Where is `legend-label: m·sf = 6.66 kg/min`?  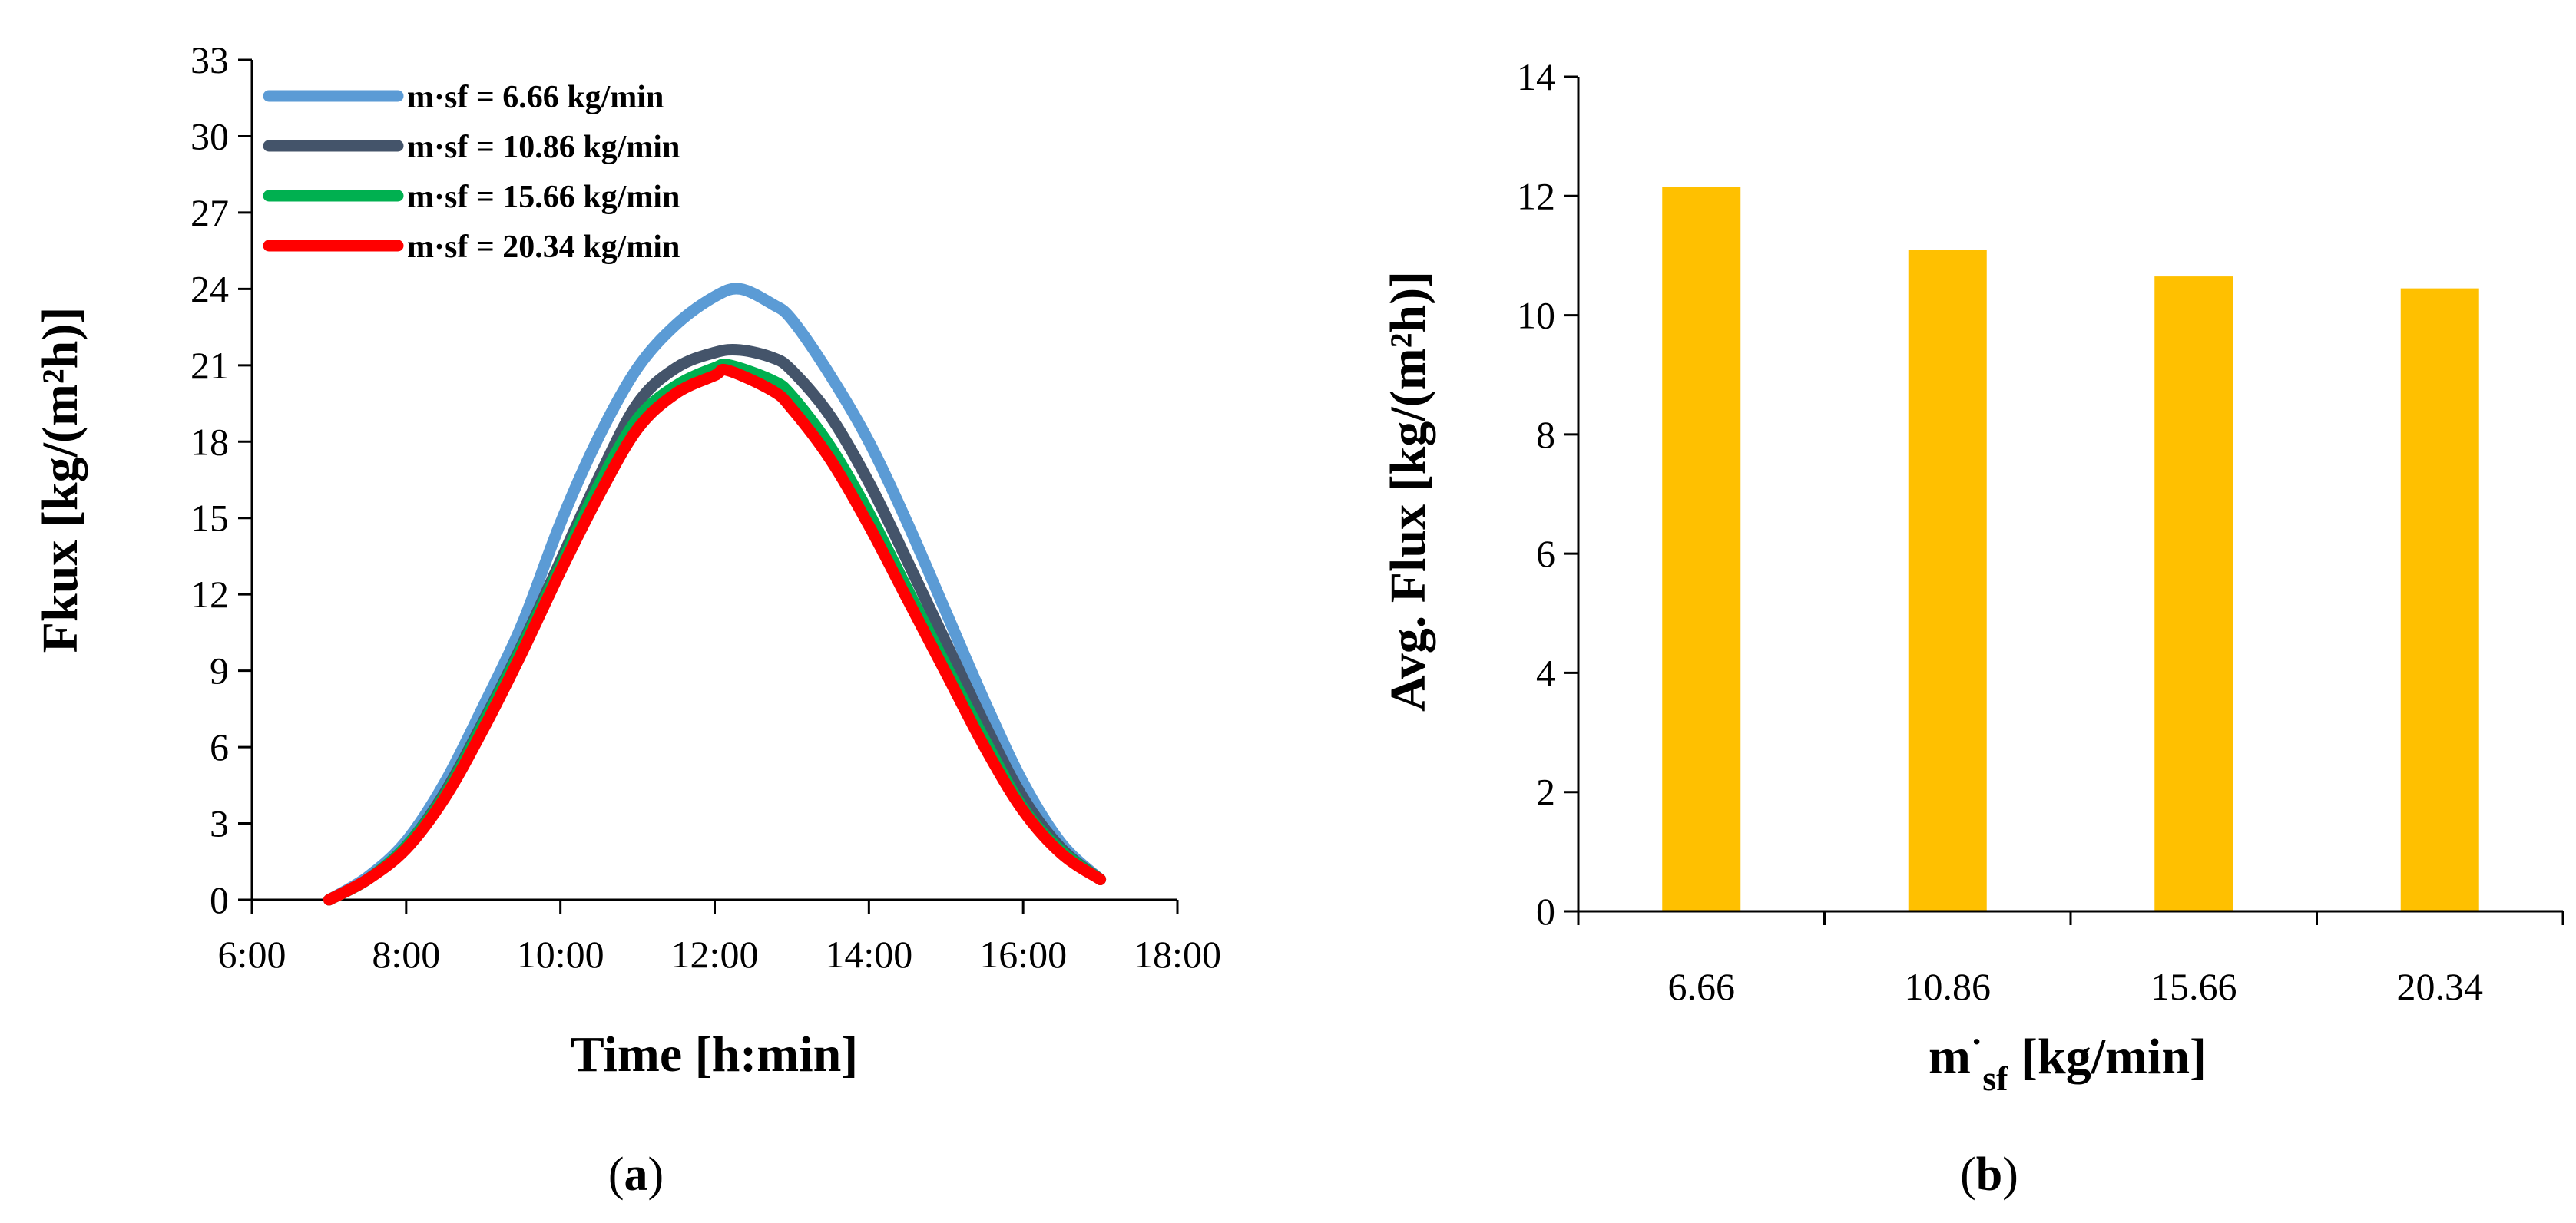
legend-label: m·sf = 6.66 kg/min is located at coordinates (535, 97).